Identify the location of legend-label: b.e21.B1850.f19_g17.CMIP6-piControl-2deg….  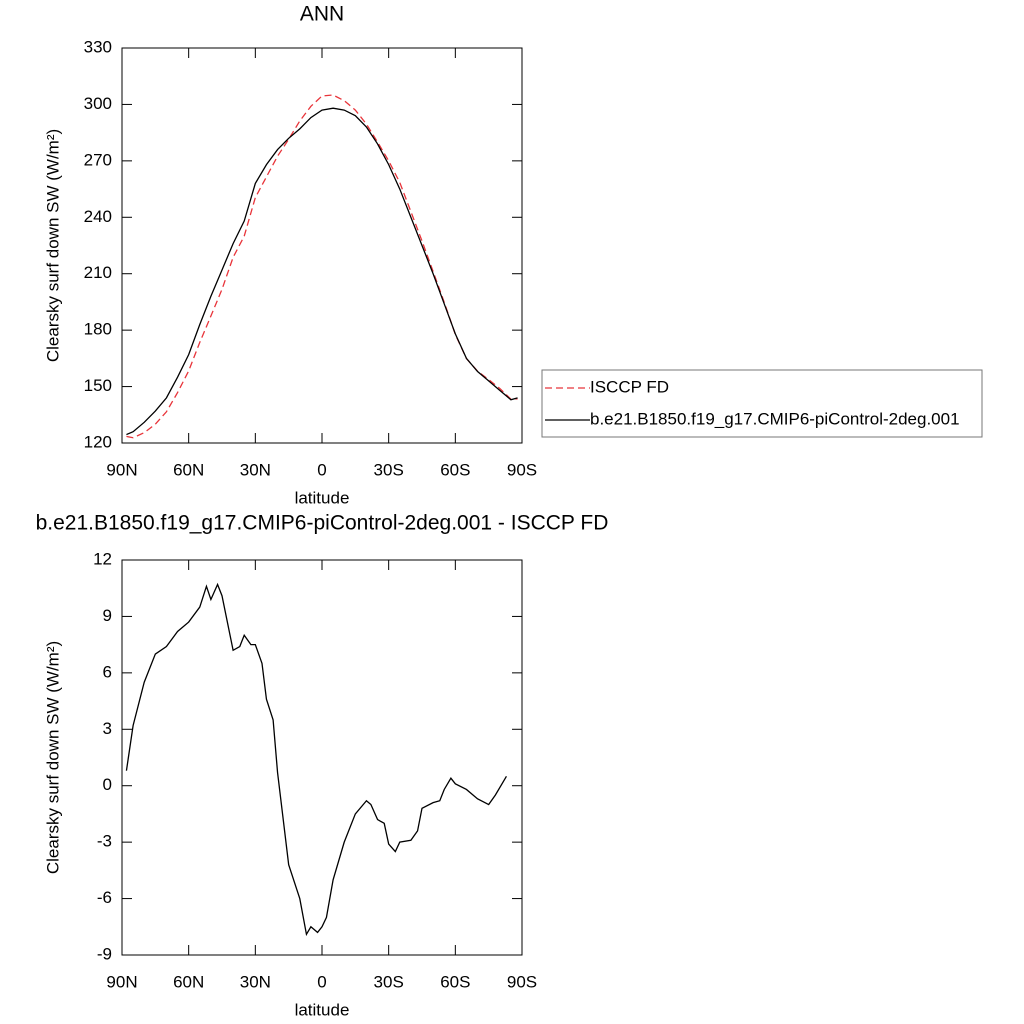
(775, 418).